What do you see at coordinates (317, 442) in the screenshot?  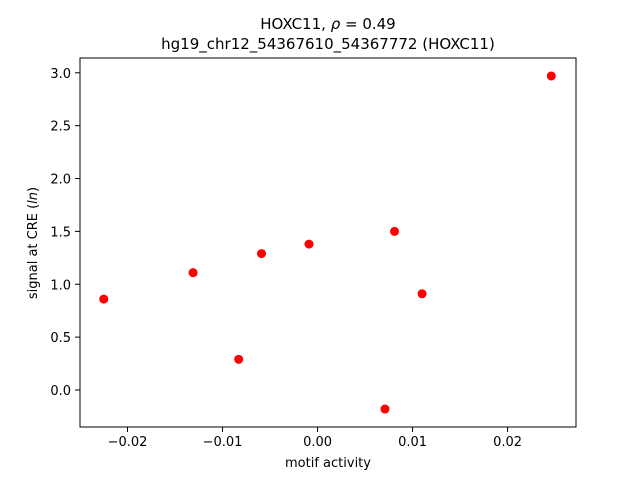 I see `x-tick-label: 0.00` at bounding box center [317, 442].